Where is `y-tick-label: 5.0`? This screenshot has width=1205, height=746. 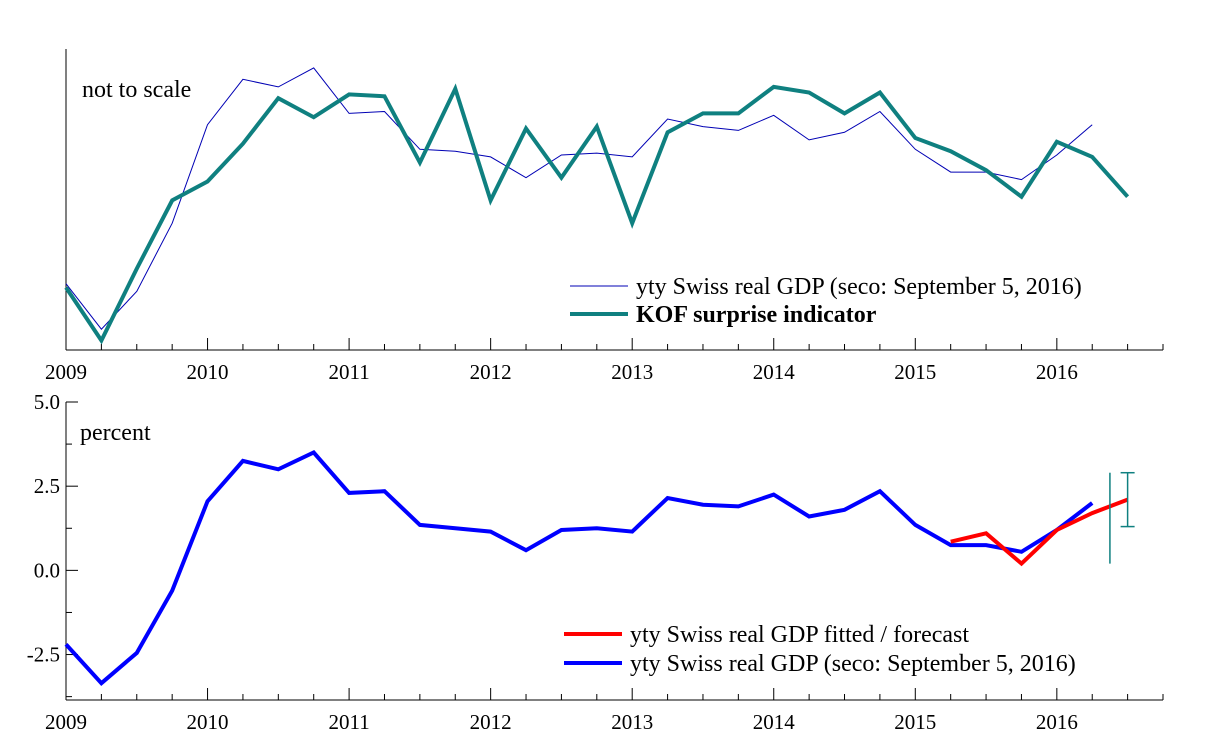
y-tick-label: 5.0 is located at coordinates (47, 402).